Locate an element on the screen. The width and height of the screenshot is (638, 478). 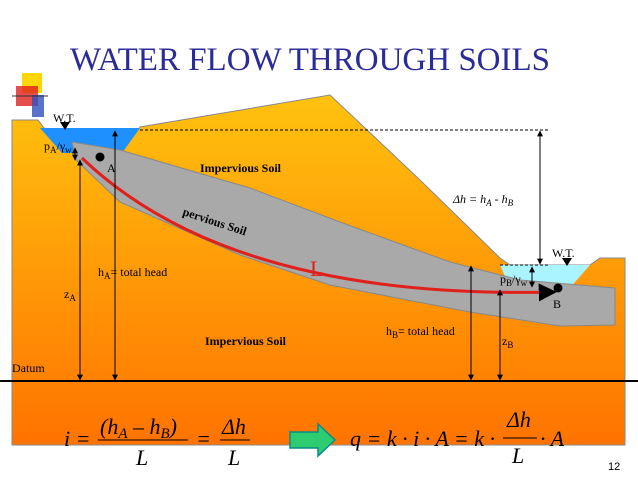
label: zB is located at coordinates (507, 342).